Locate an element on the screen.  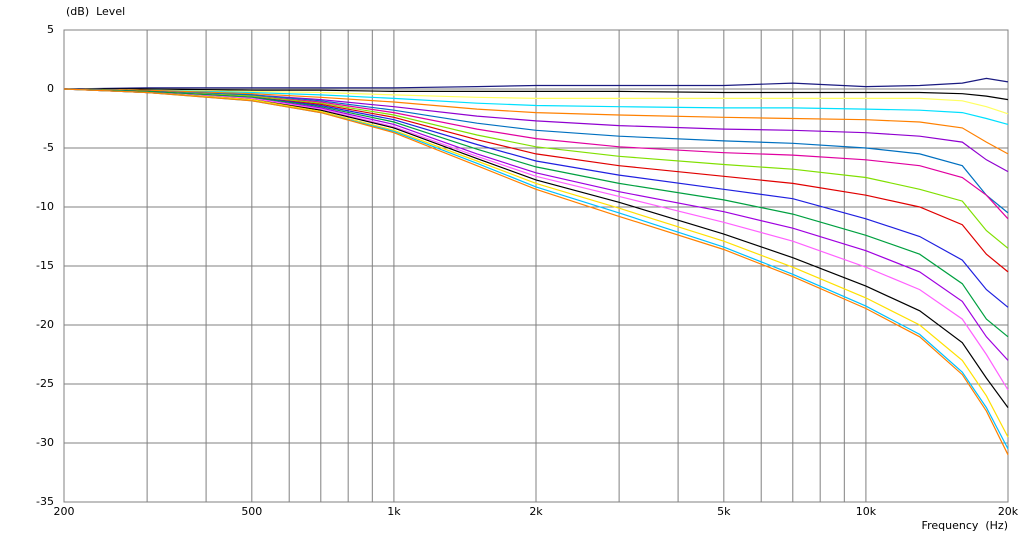
x-tick-label: 500 is located at coordinates (251, 511).